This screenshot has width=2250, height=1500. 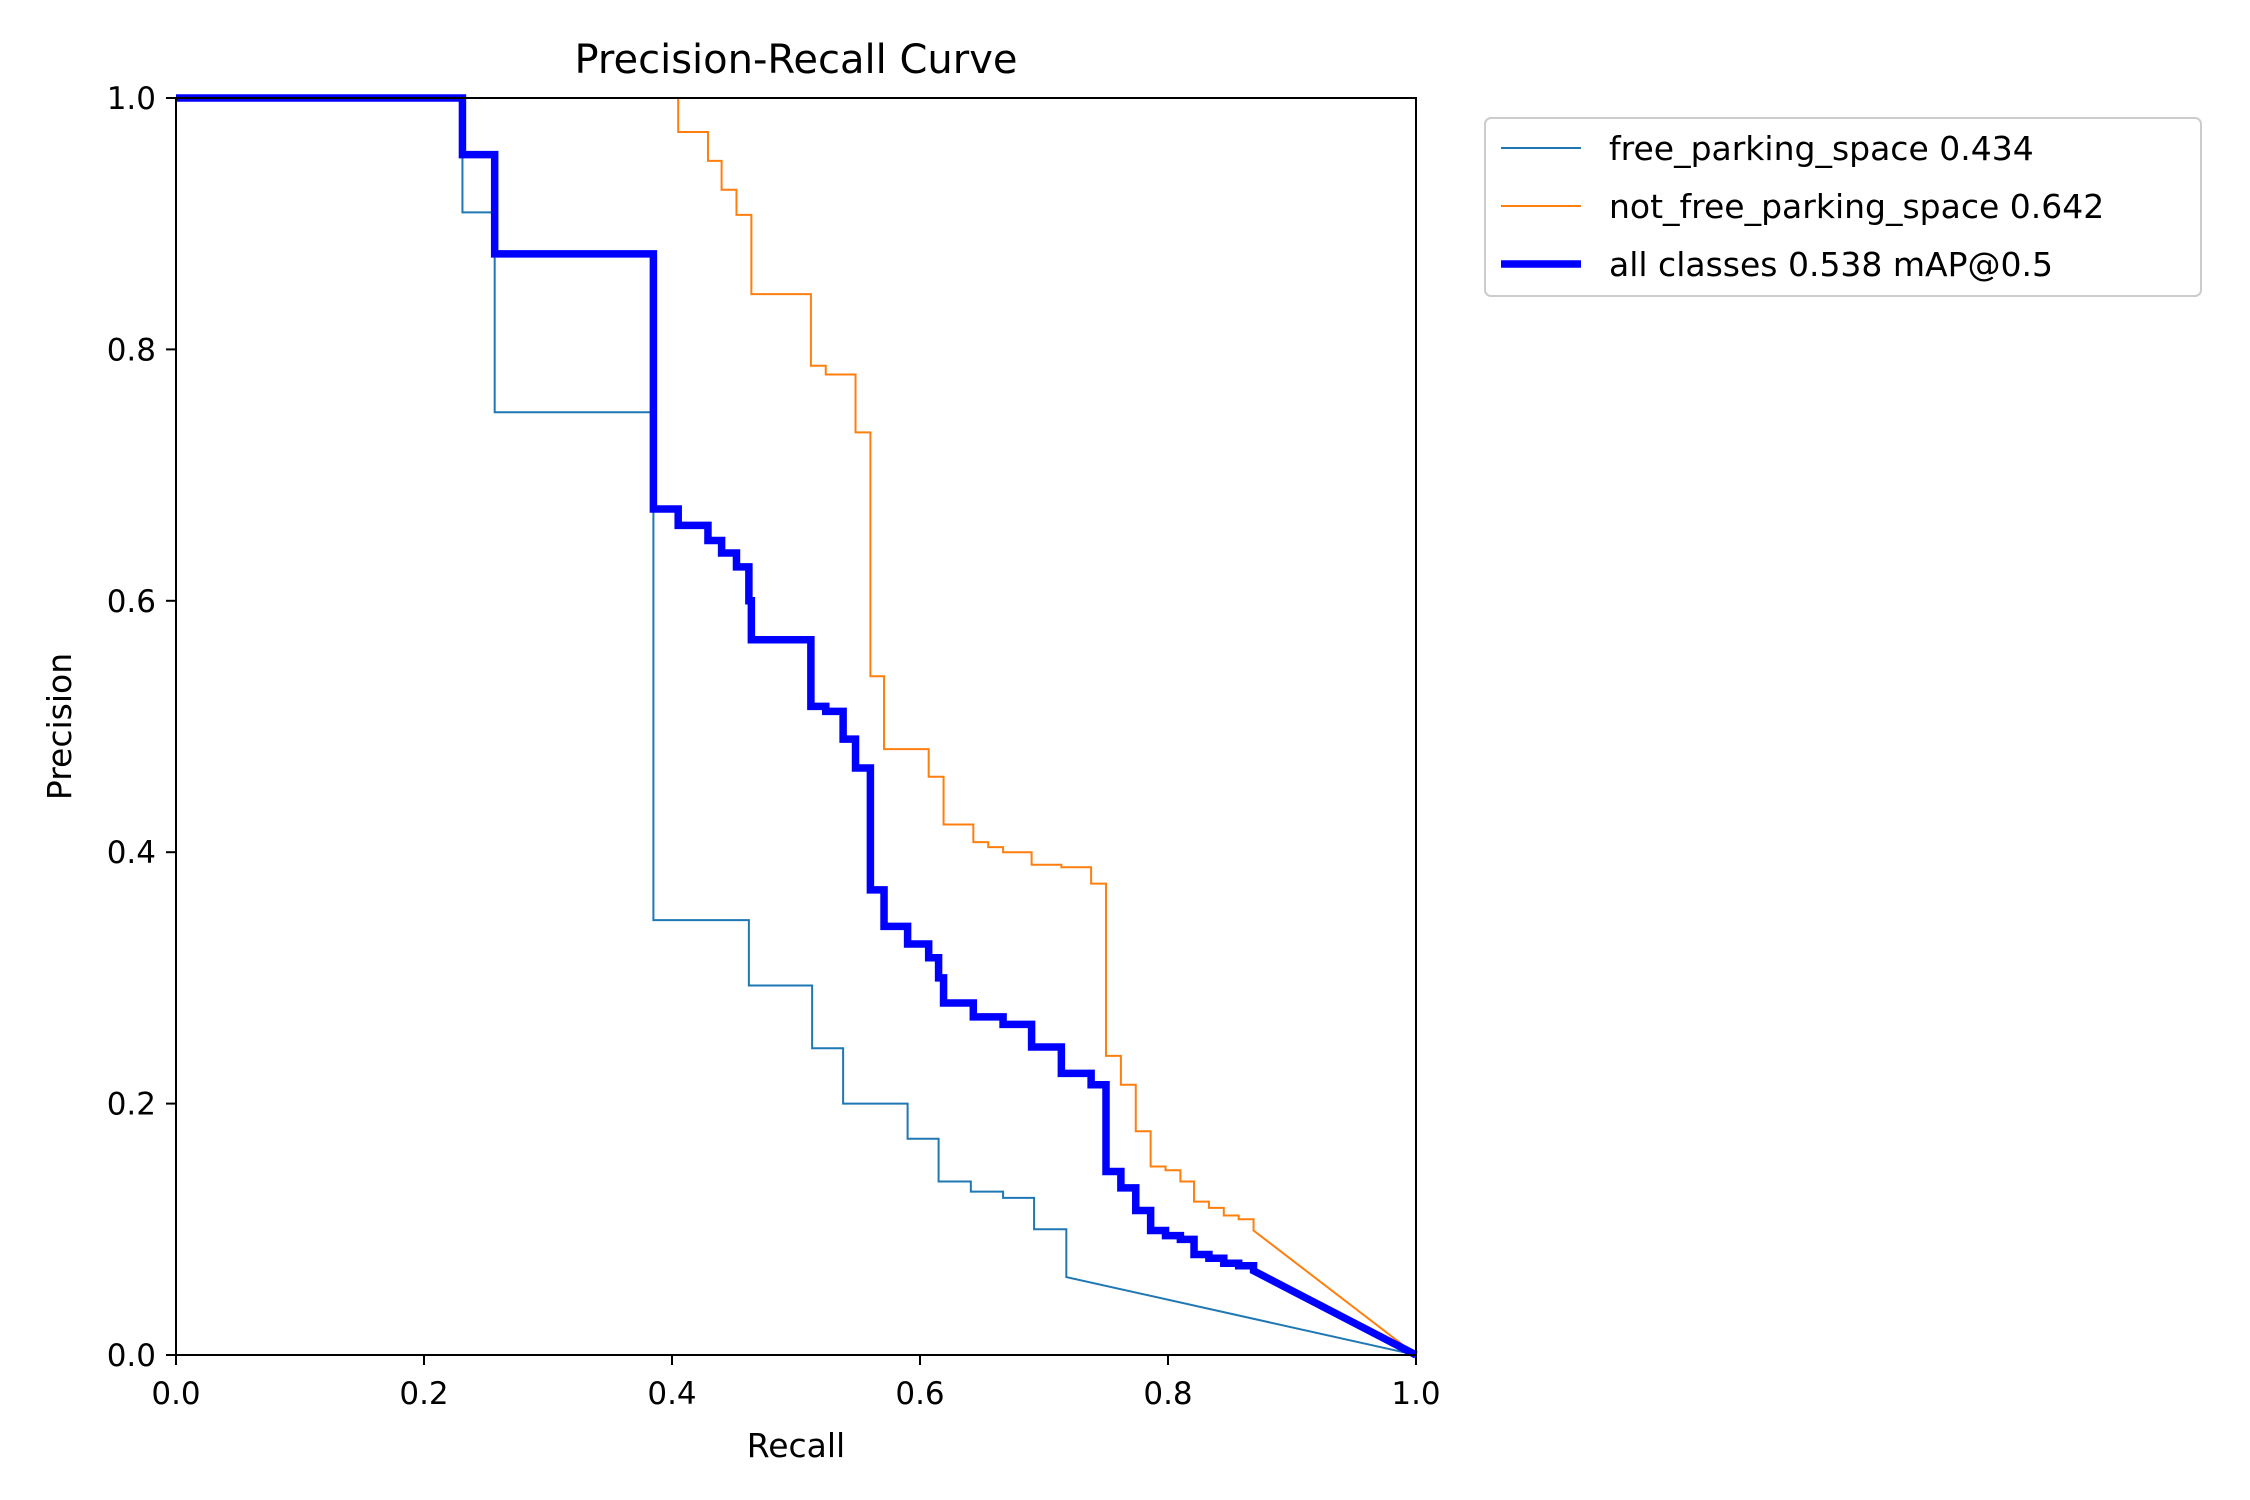 I want to click on y-tick-label: 0.0, so click(x=131, y=1356).